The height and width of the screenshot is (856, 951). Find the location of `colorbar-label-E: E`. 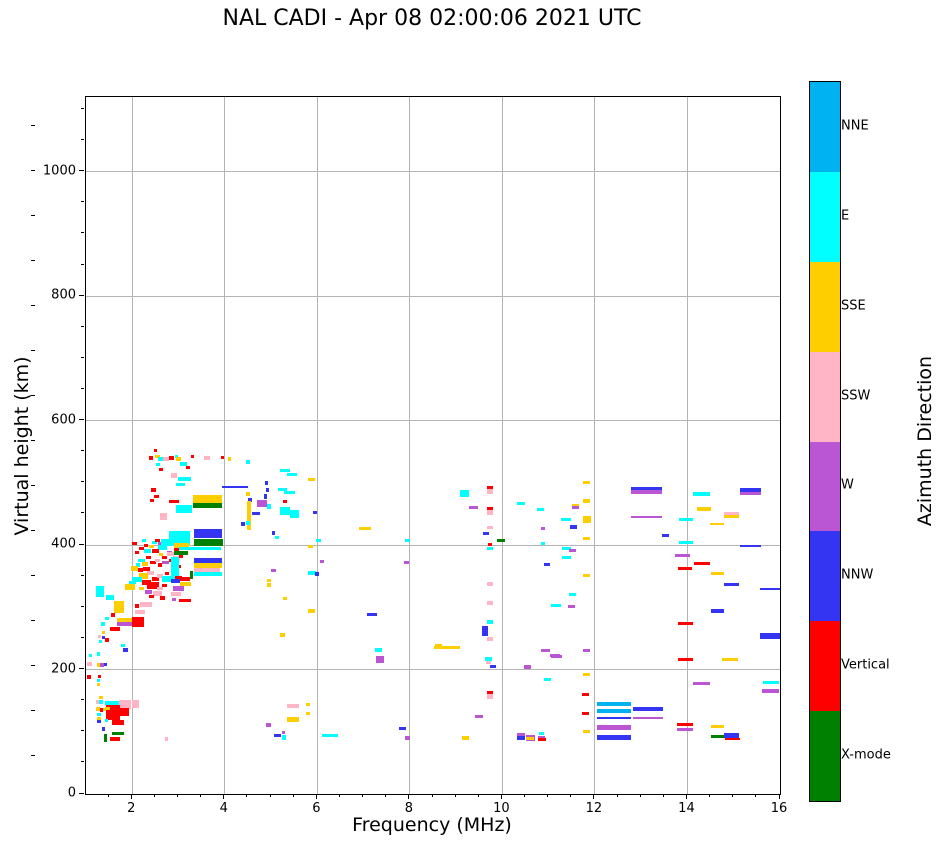

colorbar-label-E: E is located at coordinates (845, 216).